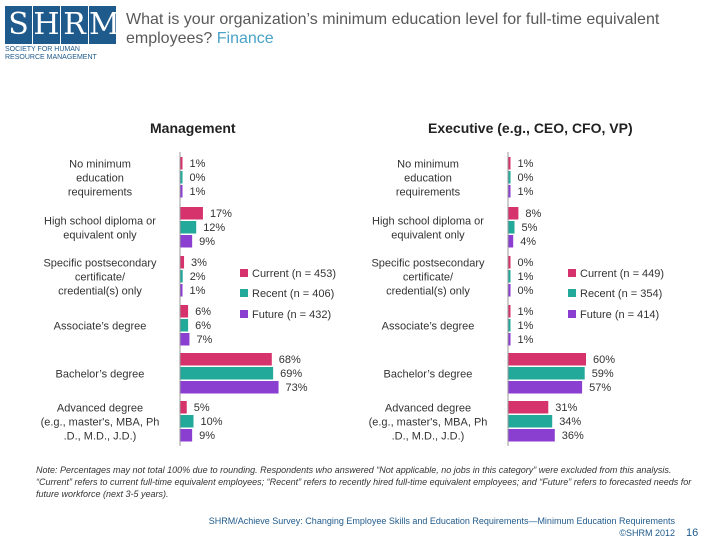  I want to click on logo-letter-h: H, so click(46, 25).